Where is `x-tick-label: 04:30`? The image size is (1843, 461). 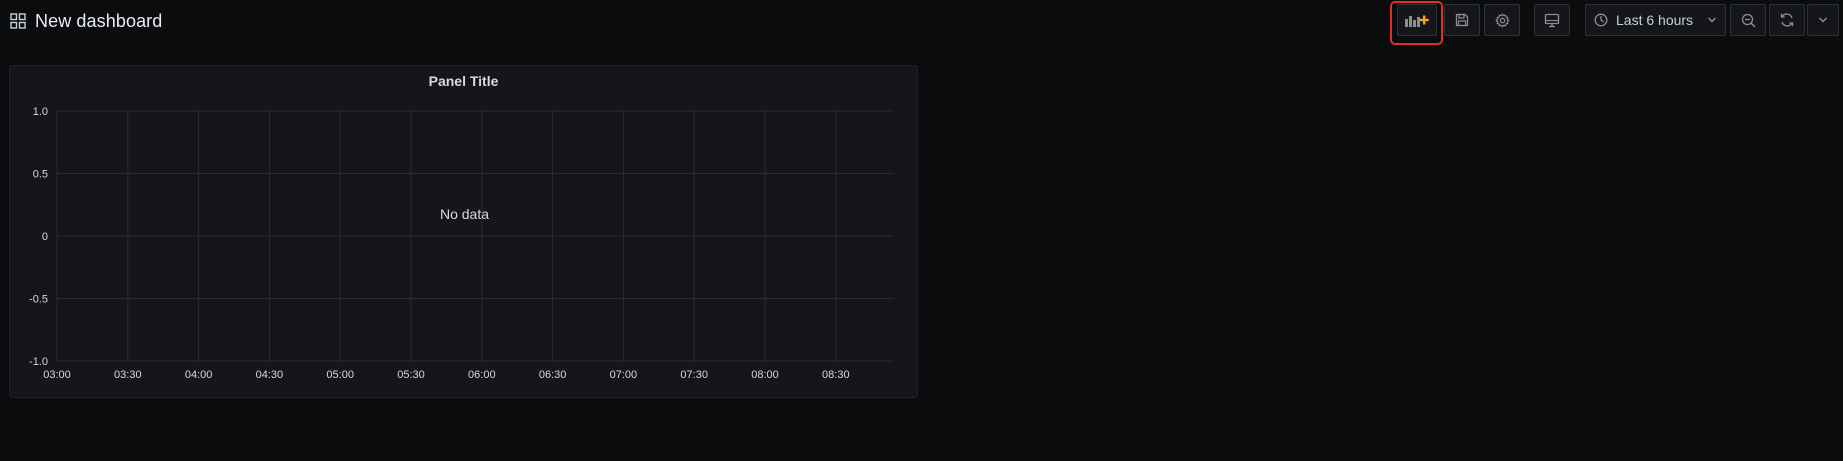
x-tick-label: 04:30 is located at coordinates (270, 375).